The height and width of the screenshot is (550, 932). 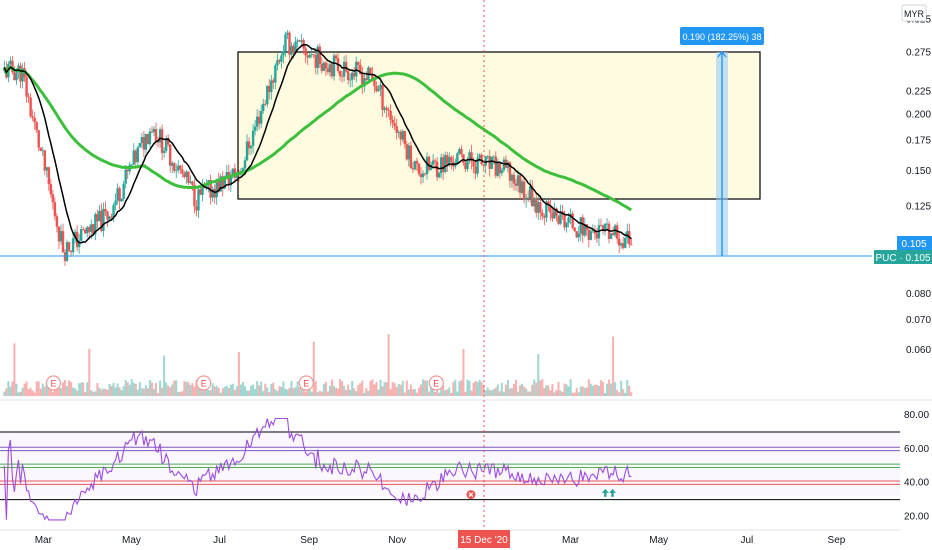 What do you see at coordinates (918, 350) in the screenshot?
I see `price-tick-label: 0.060` at bounding box center [918, 350].